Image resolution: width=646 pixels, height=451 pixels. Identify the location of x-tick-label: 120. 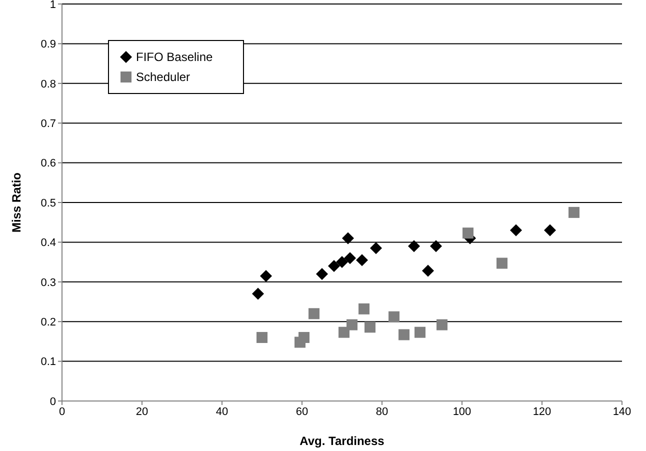
(542, 412).